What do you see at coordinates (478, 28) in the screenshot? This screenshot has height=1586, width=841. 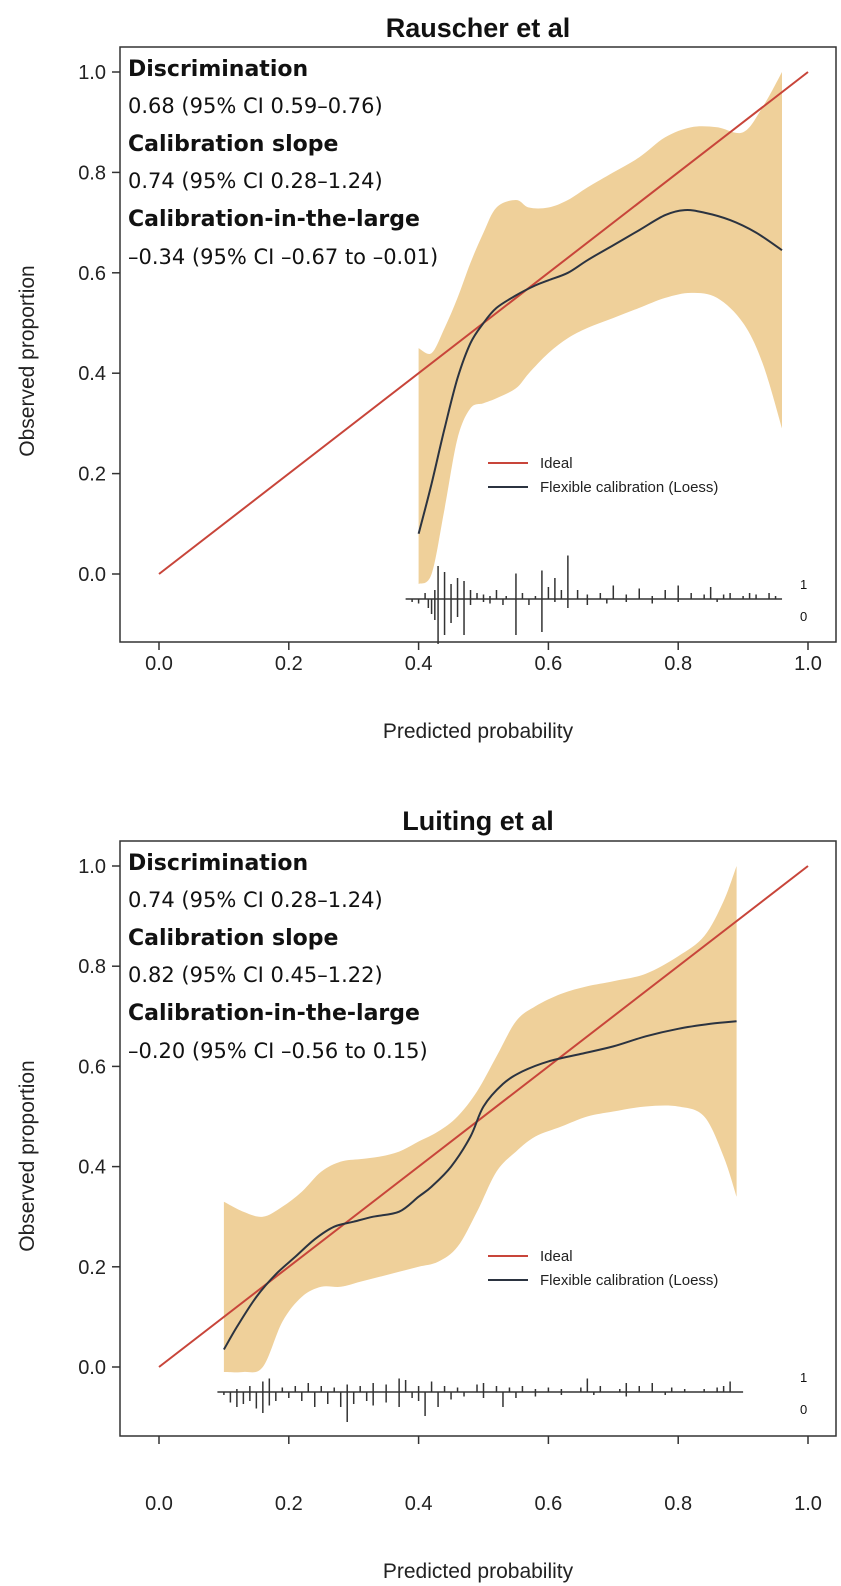 I see `panel-title: Rauscher et al` at bounding box center [478, 28].